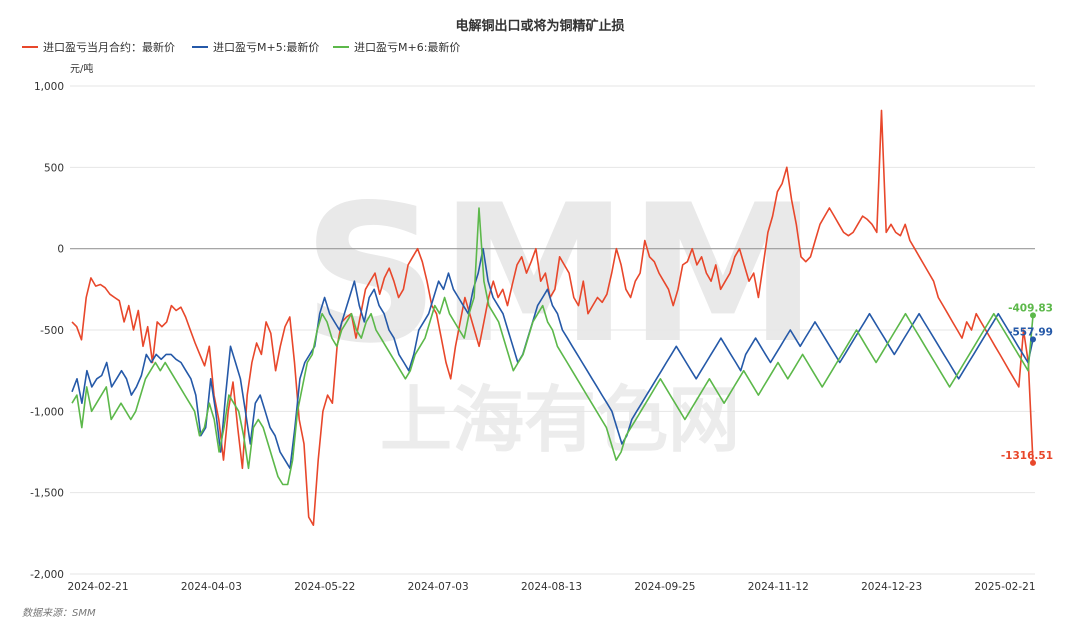  Describe the element at coordinates (407, 47) in the screenshot. I see `legend-label: 进口盈亏M+6:最新价` at that location.